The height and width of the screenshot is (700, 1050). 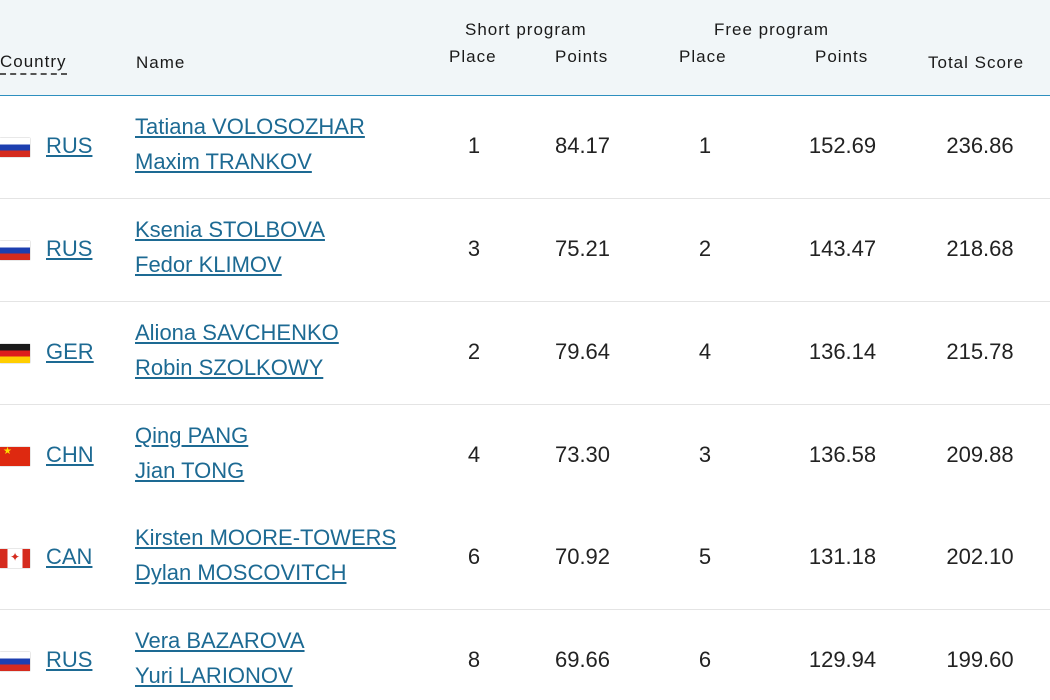 What do you see at coordinates (842, 145) in the screenshot?
I see `fp-points-cell: 152.69` at bounding box center [842, 145].